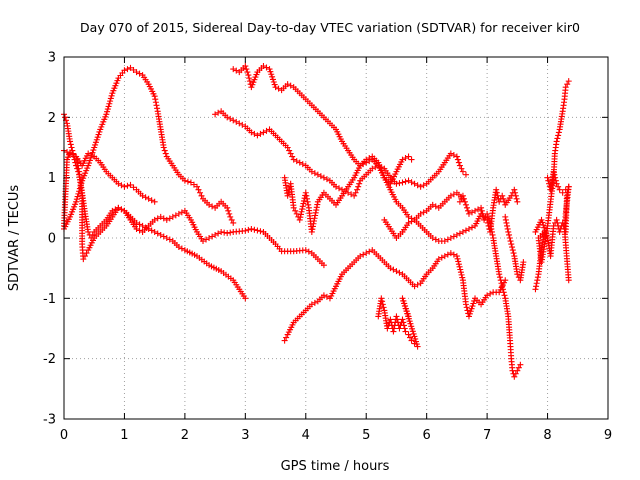 This screenshot has height=480, width=640. I want to click on series-15-markers, so click(558, 182).